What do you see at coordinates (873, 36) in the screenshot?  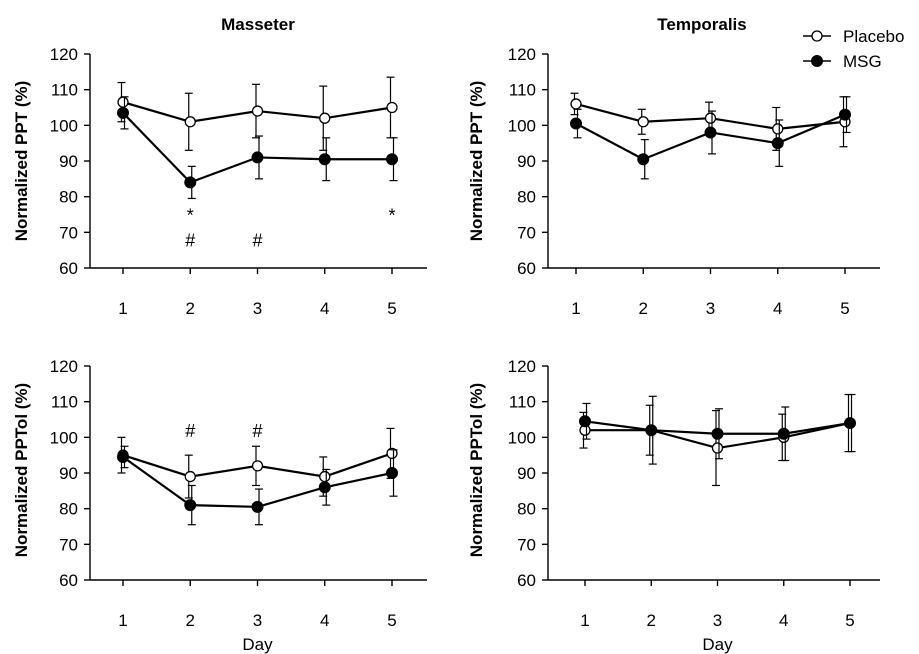 I see `legend-label: Placebo` at bounding box center [873, 36].